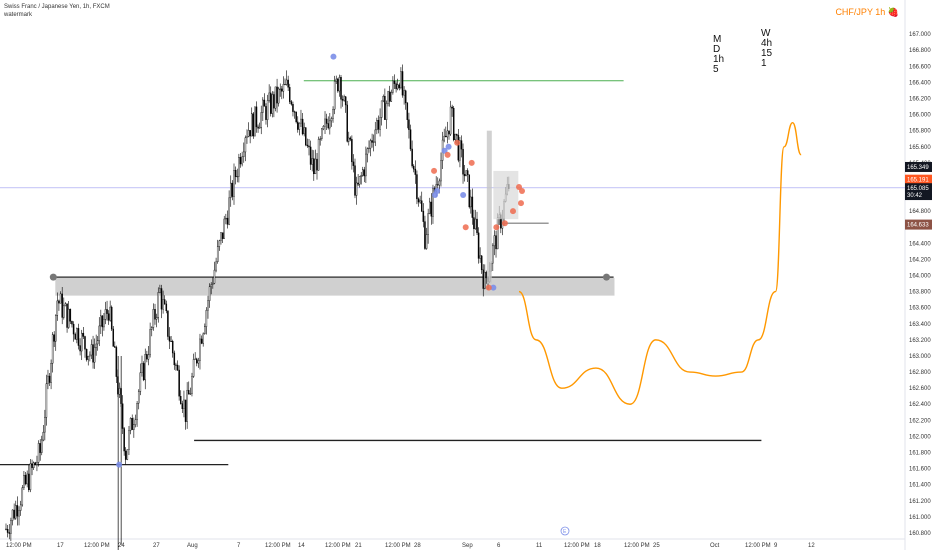  What do you see at coordinates (920, 148) in the screenshot?
I see `price-tick-label: 165.600` at bounding box center [920, 148].